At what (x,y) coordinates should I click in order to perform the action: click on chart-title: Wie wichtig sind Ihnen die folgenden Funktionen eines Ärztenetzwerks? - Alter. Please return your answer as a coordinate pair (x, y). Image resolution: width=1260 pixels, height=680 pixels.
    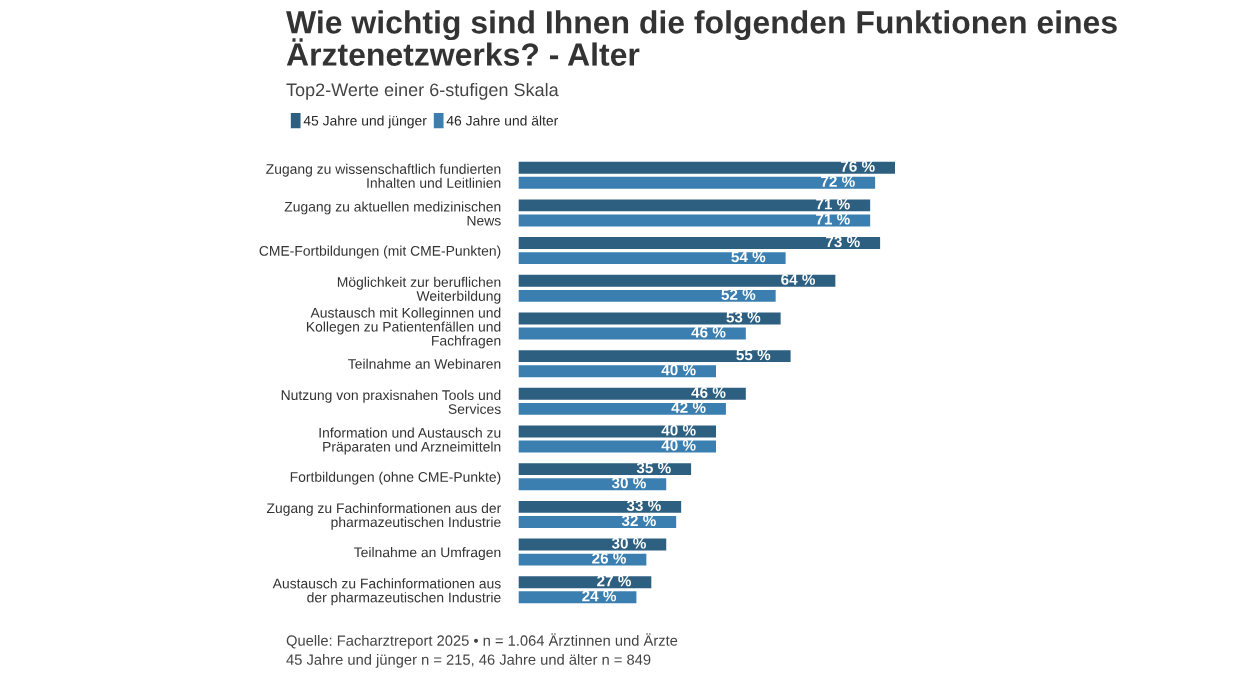
    Looking at the image, I should click on (701, 38).